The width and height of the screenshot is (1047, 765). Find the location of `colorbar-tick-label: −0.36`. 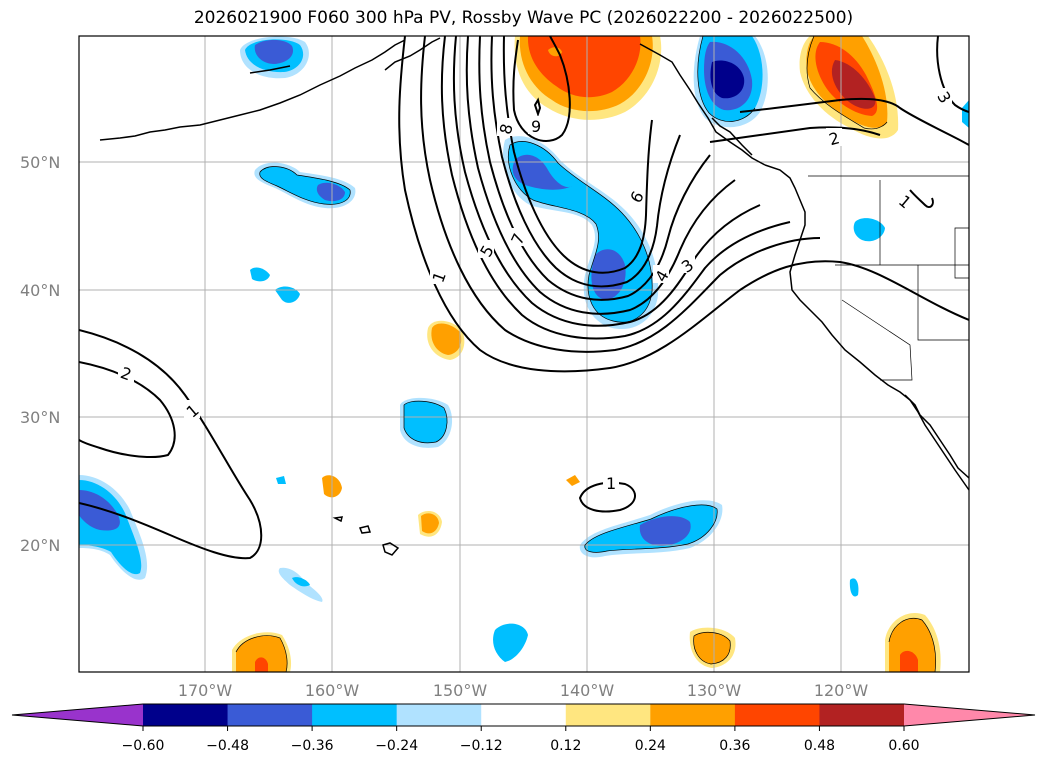

colorbar-tick-label: −0.36 is located at coordinates (312, 746).